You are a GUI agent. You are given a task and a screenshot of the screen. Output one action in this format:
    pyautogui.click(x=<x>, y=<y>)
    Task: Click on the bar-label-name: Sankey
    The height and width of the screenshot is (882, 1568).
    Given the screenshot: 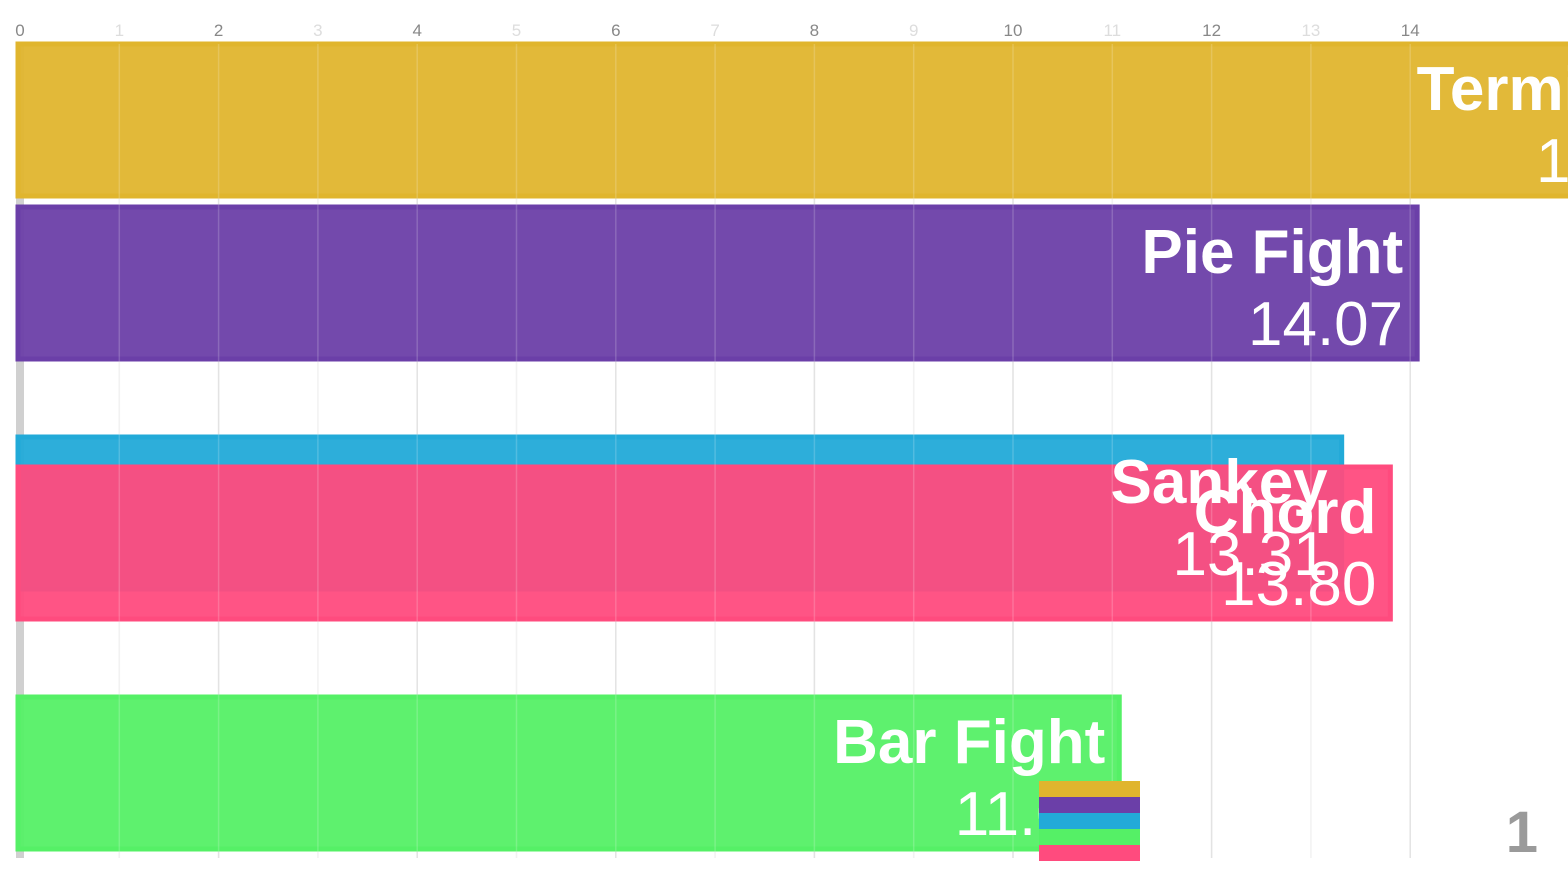 What is the action you would take?
    pyautogui.click(x=1220, y=482)
    